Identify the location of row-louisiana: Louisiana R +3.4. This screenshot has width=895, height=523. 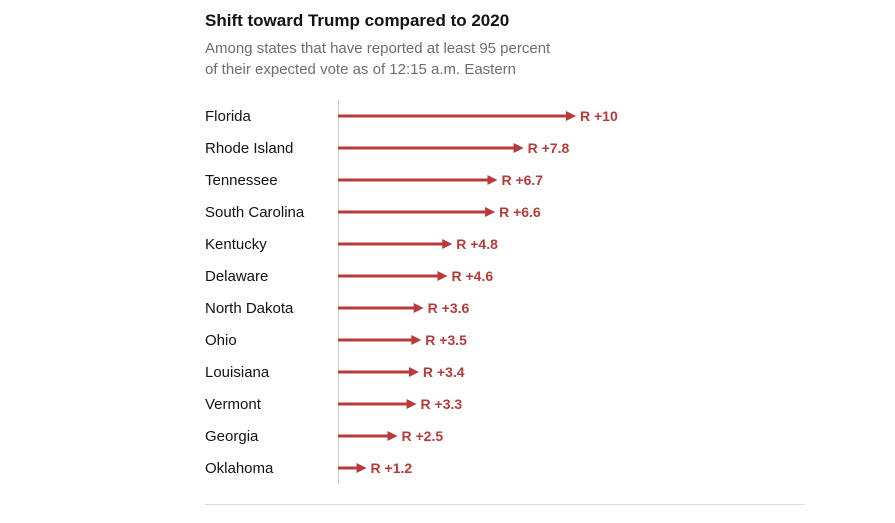
(335, 372).